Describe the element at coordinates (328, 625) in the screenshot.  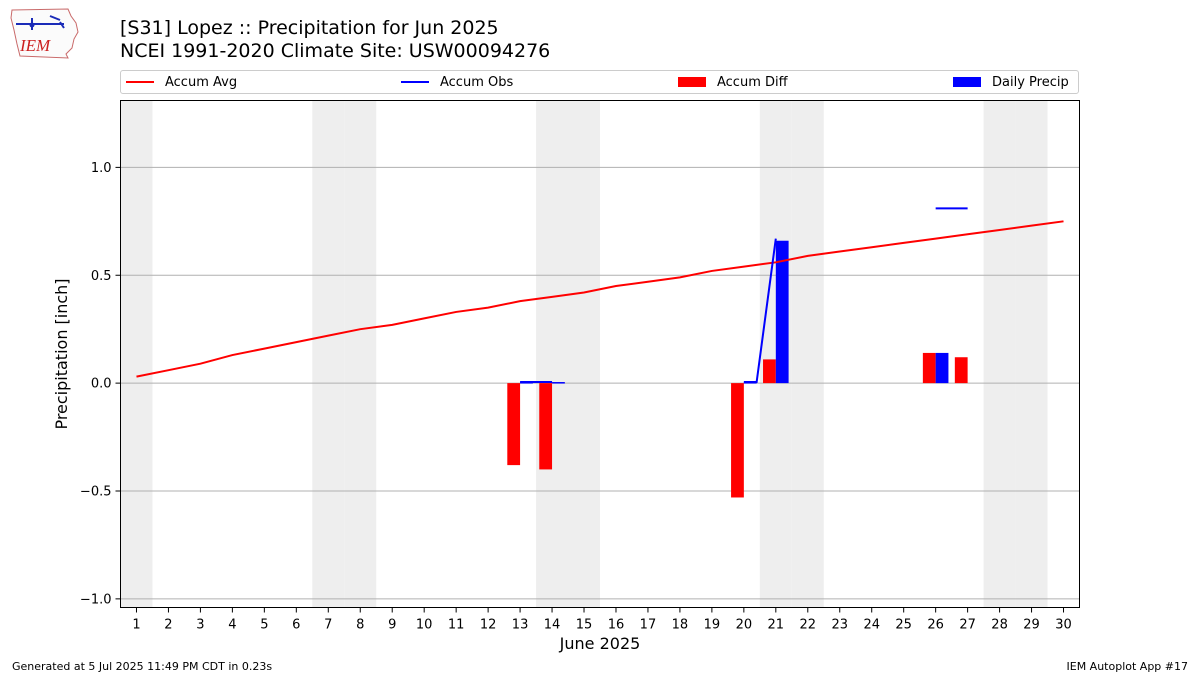
I see `x-tick-label: 7` at that location.